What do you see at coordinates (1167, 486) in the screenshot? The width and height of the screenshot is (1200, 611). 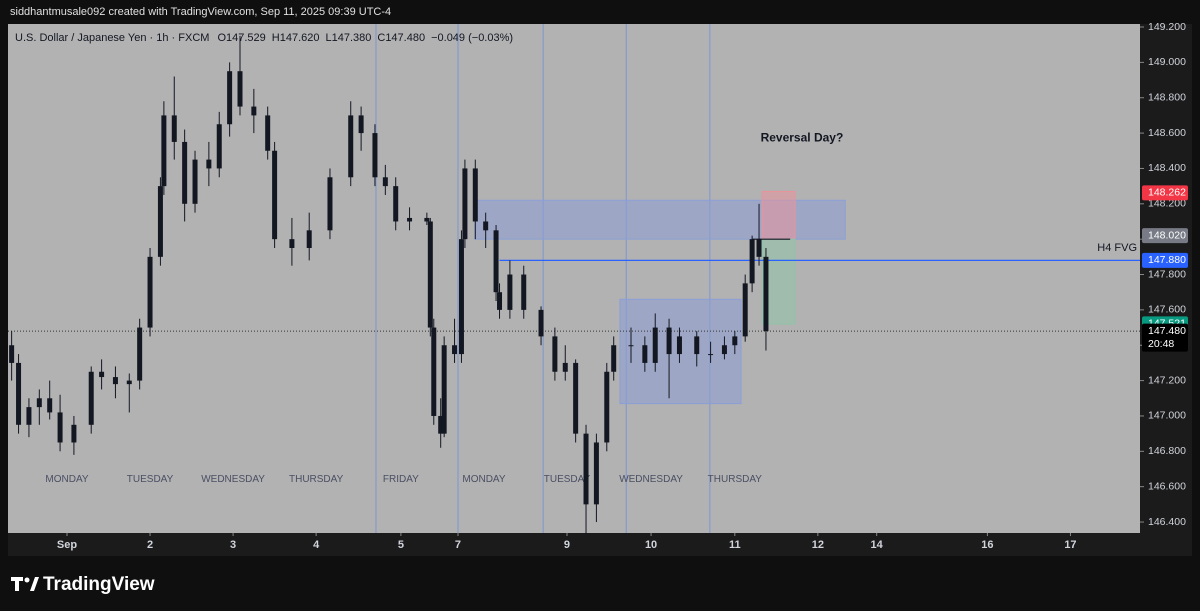 I see `y-tick-label: 146.600` at bounding box center [1167, 486].